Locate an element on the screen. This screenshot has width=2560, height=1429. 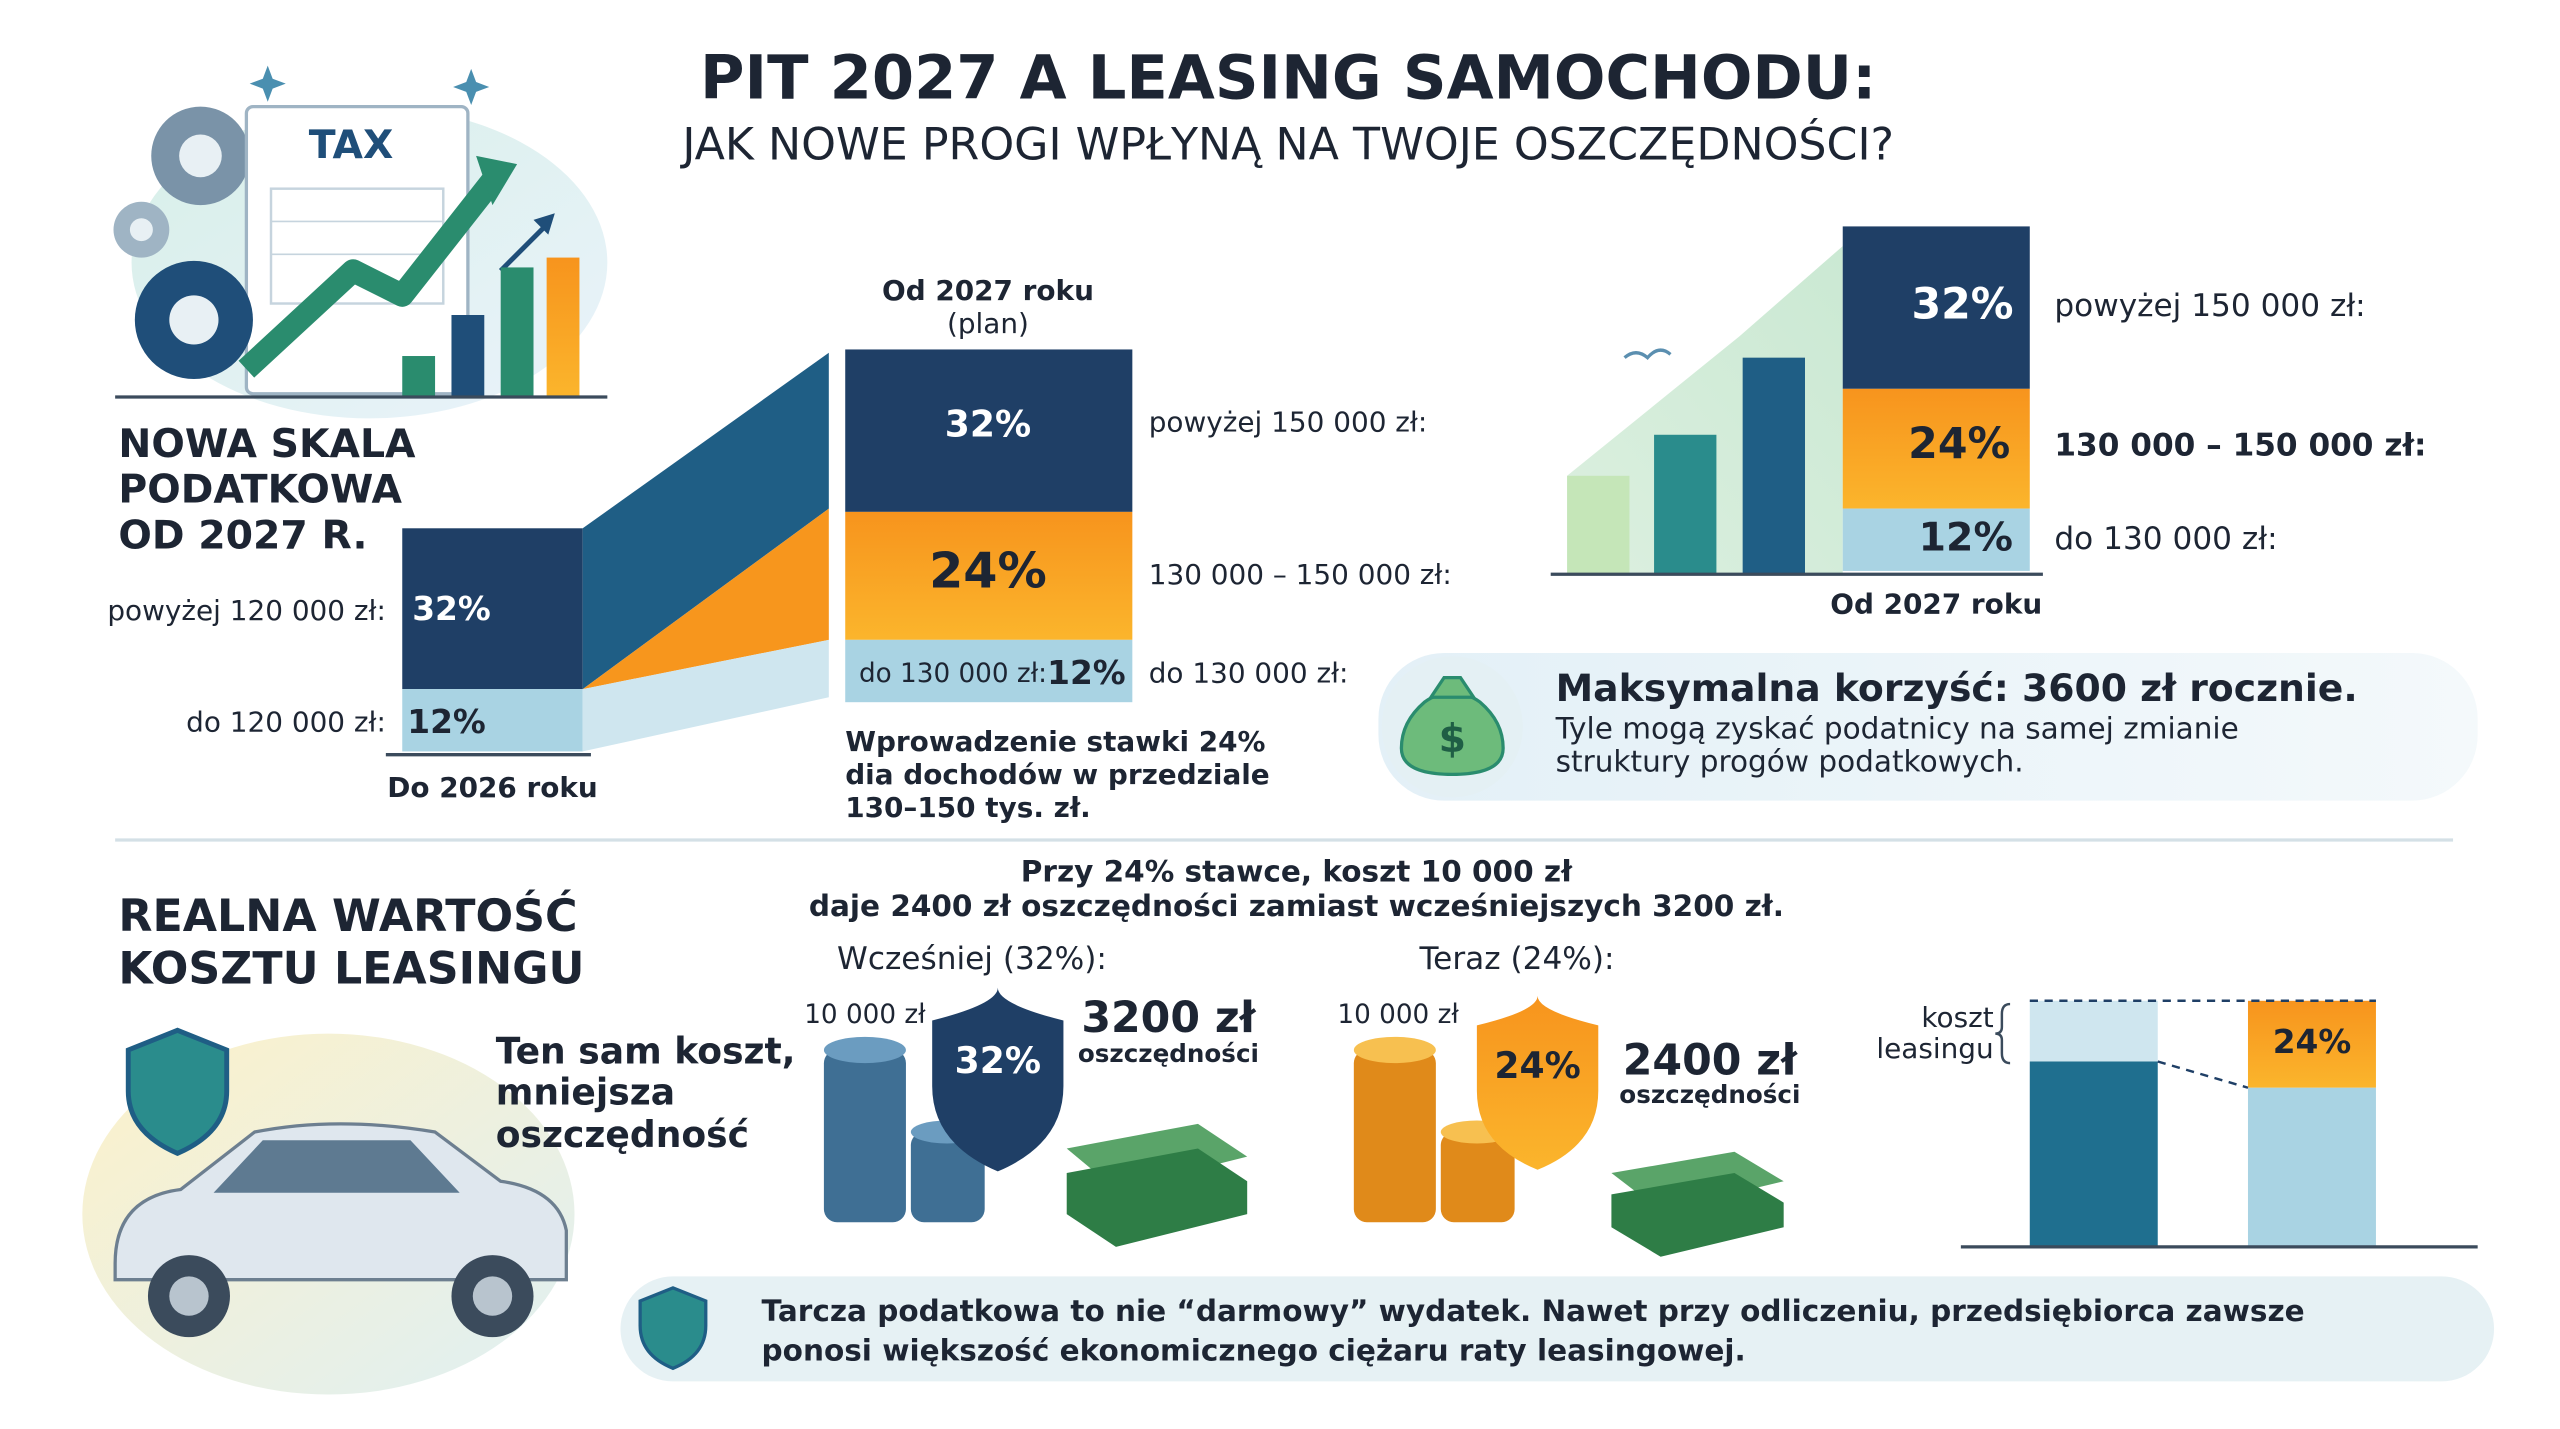
compare-label: koszt is located at coordinates (1957, 1017).